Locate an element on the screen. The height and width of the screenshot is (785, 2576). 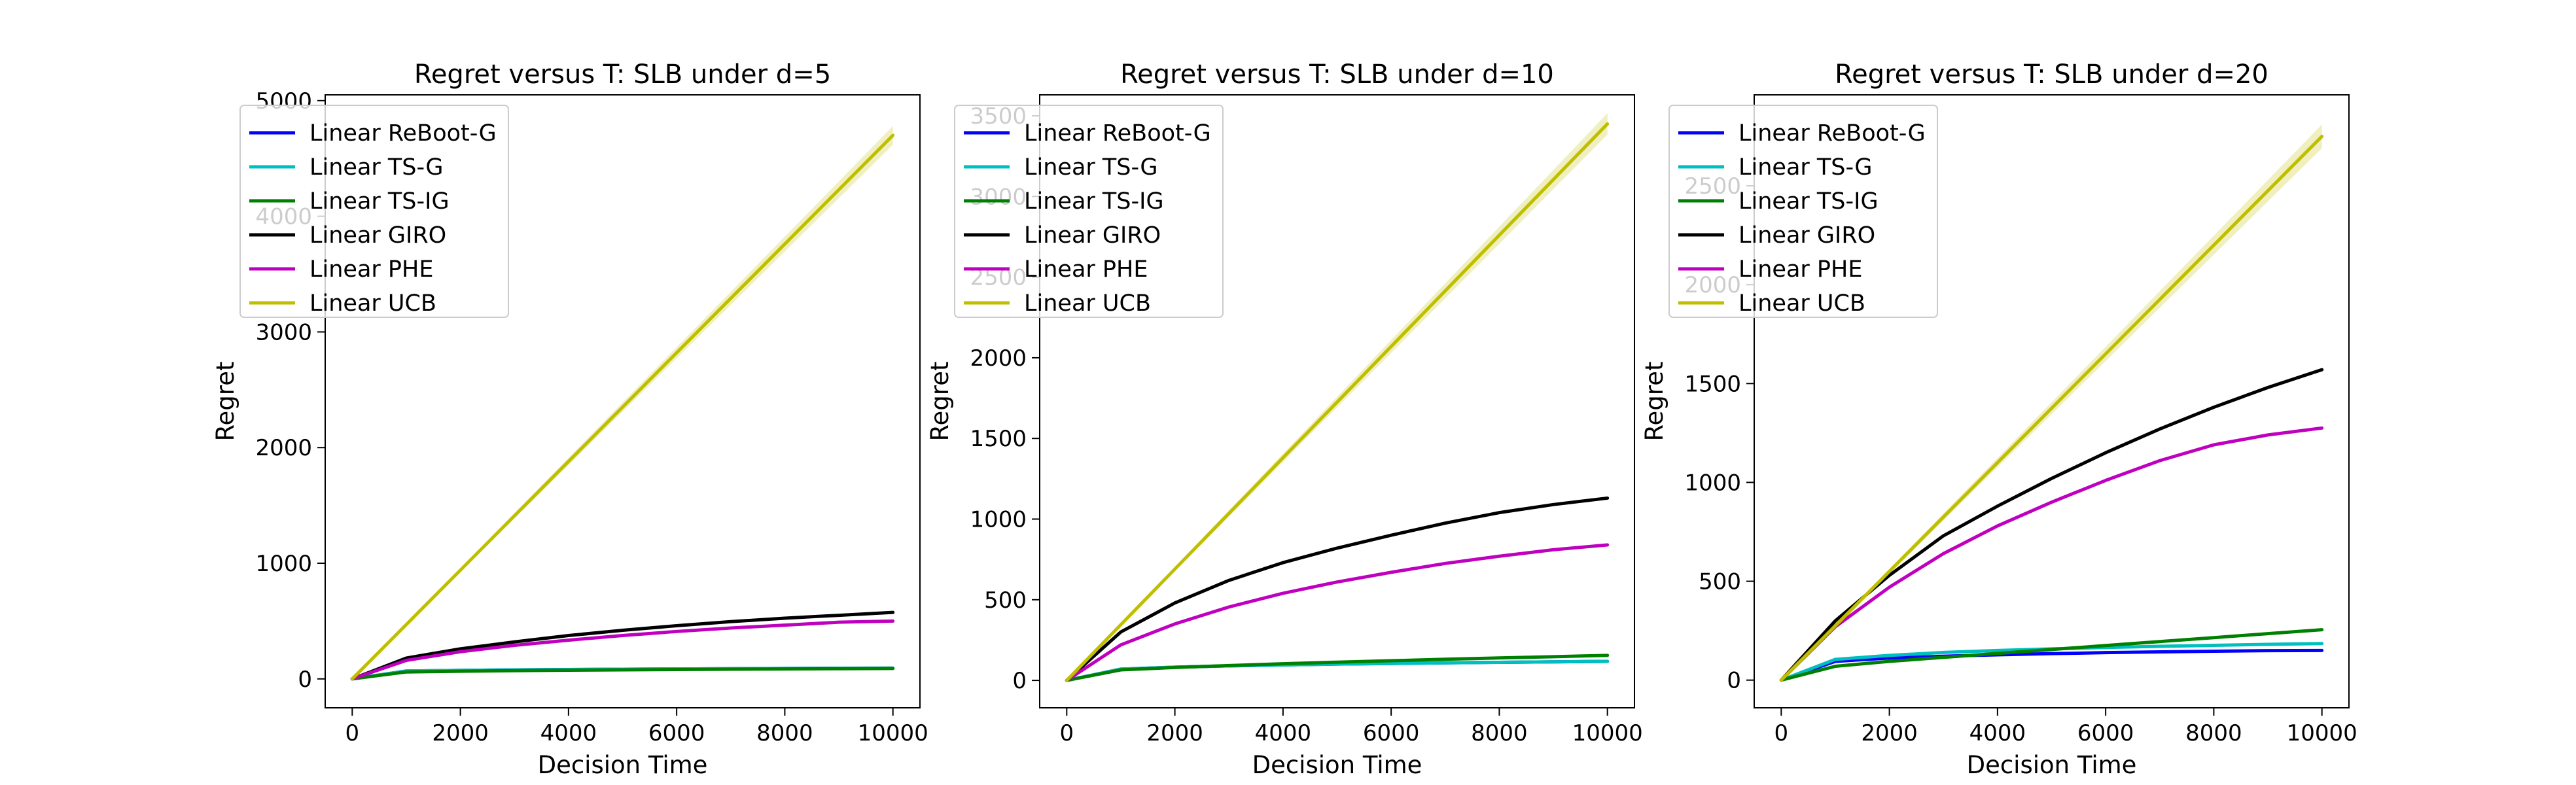
plot-area is located at coordinates (622, 403).